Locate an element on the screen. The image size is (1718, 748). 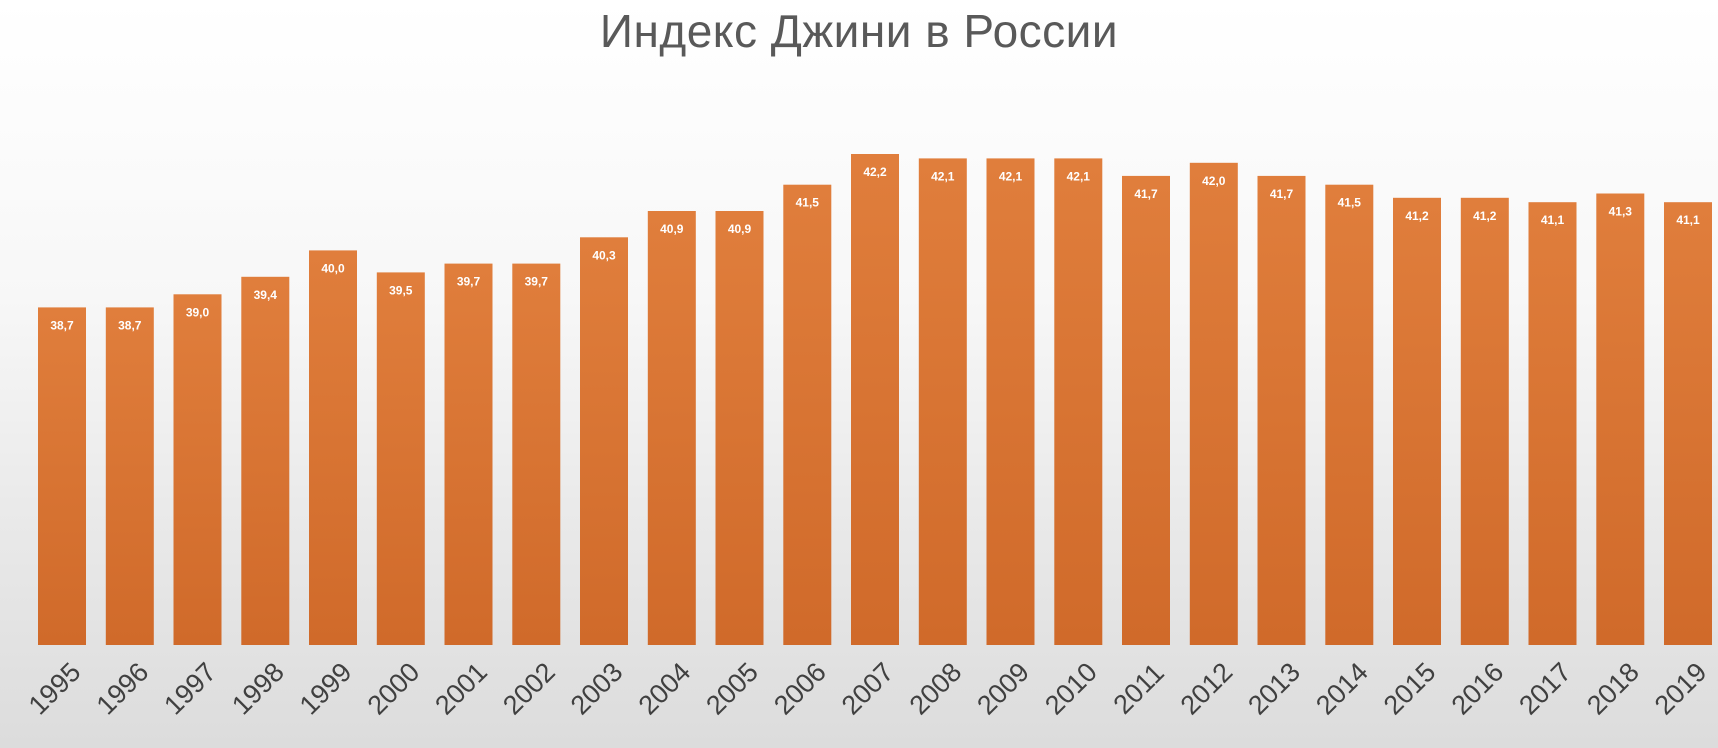
bar-2017 is located at coordinates (1552, 423).